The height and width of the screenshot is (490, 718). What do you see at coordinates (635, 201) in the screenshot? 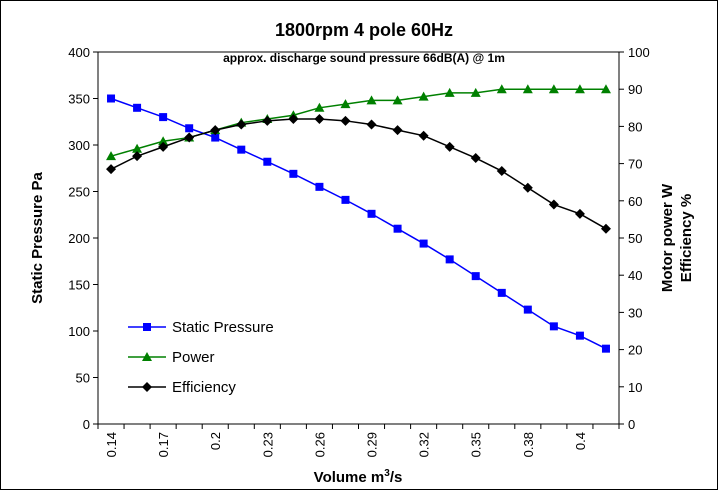
I see `right-tick-label: 60` at bounding box center [635, 201].